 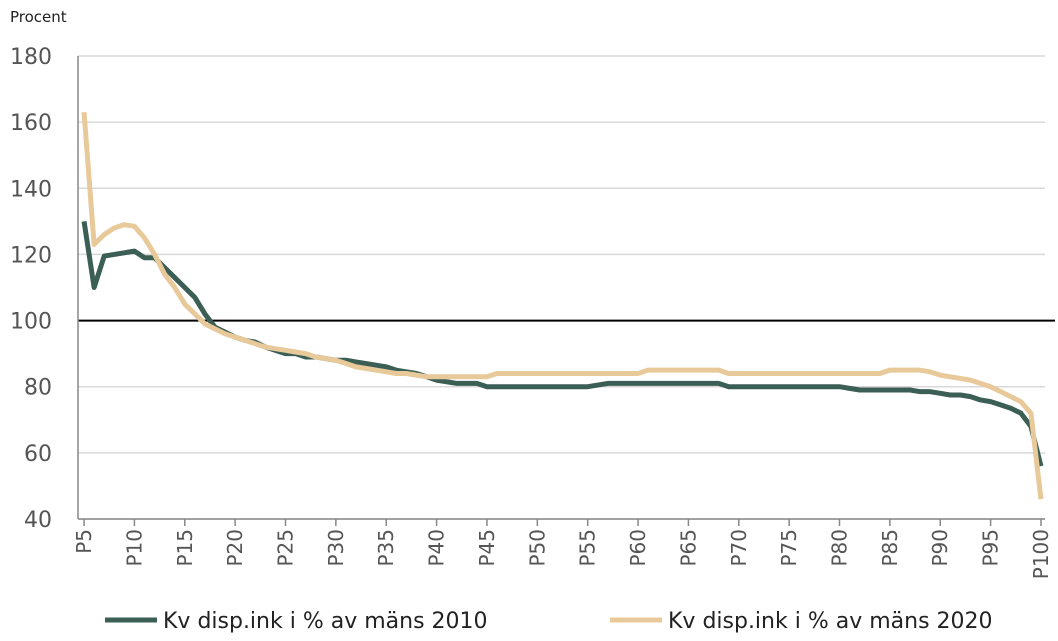 I want to click on x-tick-label: P40, so click(x=437, y=548).